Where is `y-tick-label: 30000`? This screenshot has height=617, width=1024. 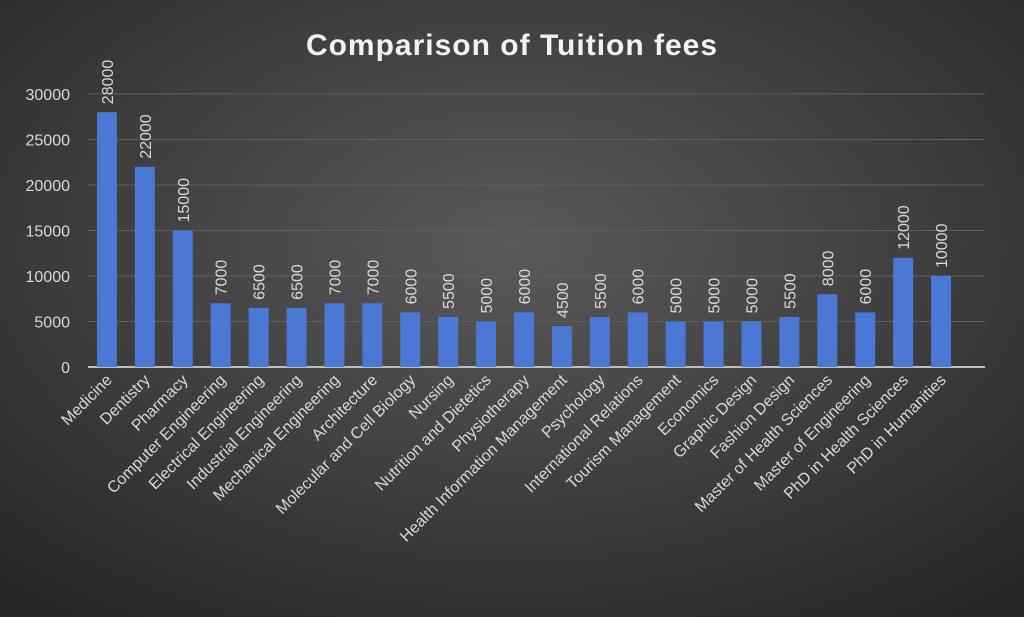 y-tick-label: 30000 is located at coordinates (48, 95).